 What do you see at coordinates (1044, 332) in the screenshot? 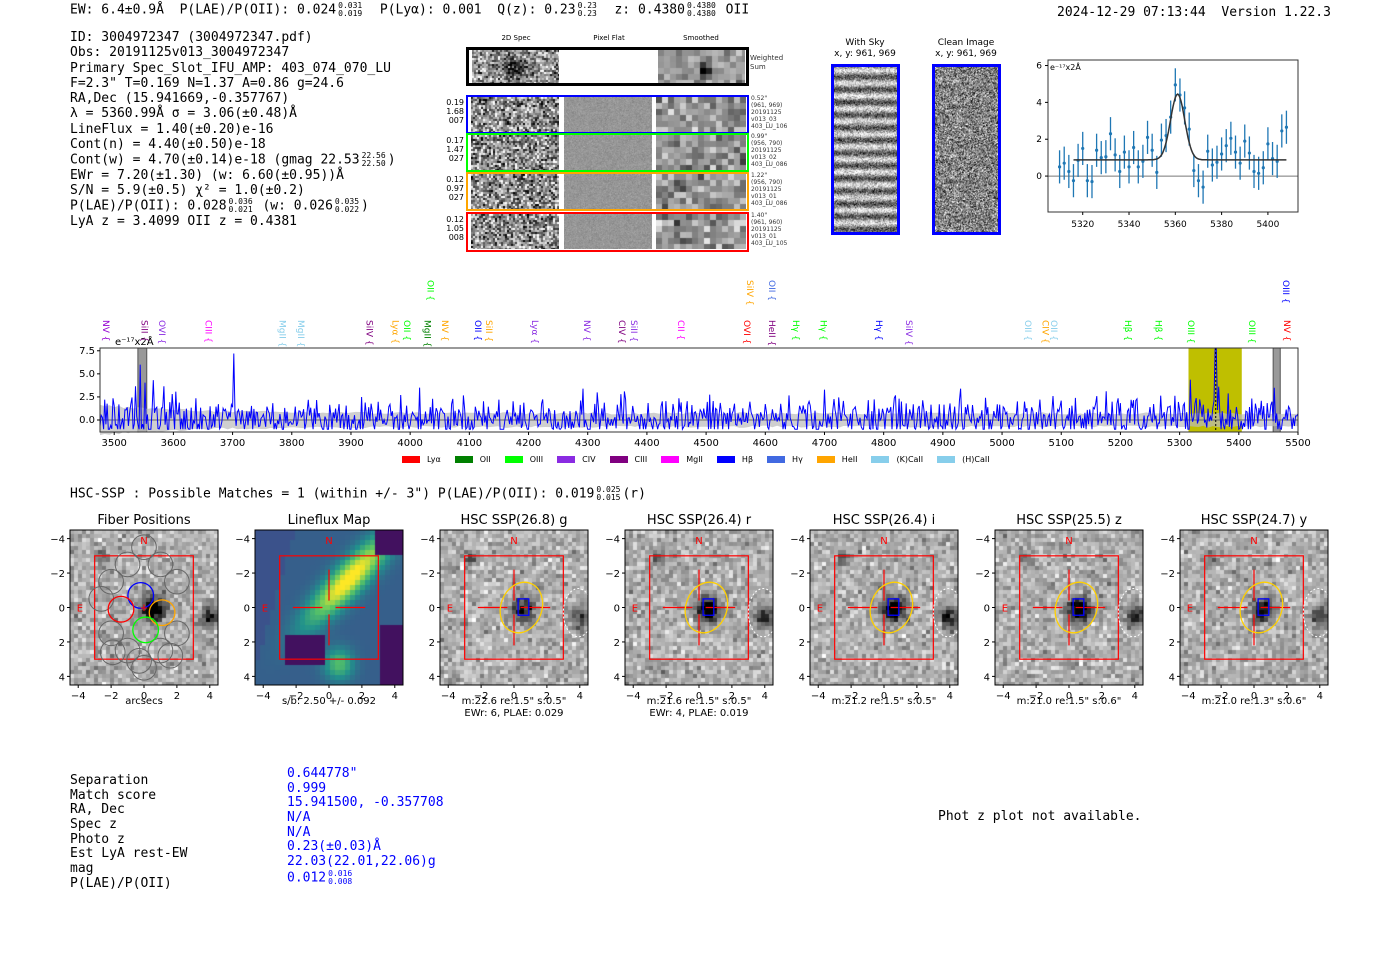
I see `emission-line-label: CIV {` at bounding box center [1044, 332].